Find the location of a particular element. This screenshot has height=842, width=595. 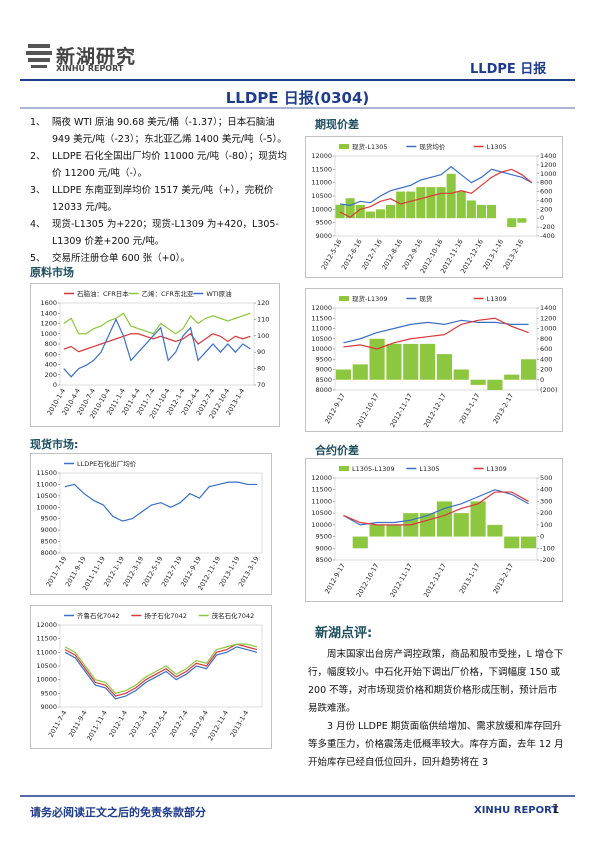

y2-tick-label: 100 is located at coordinates (546, 525).